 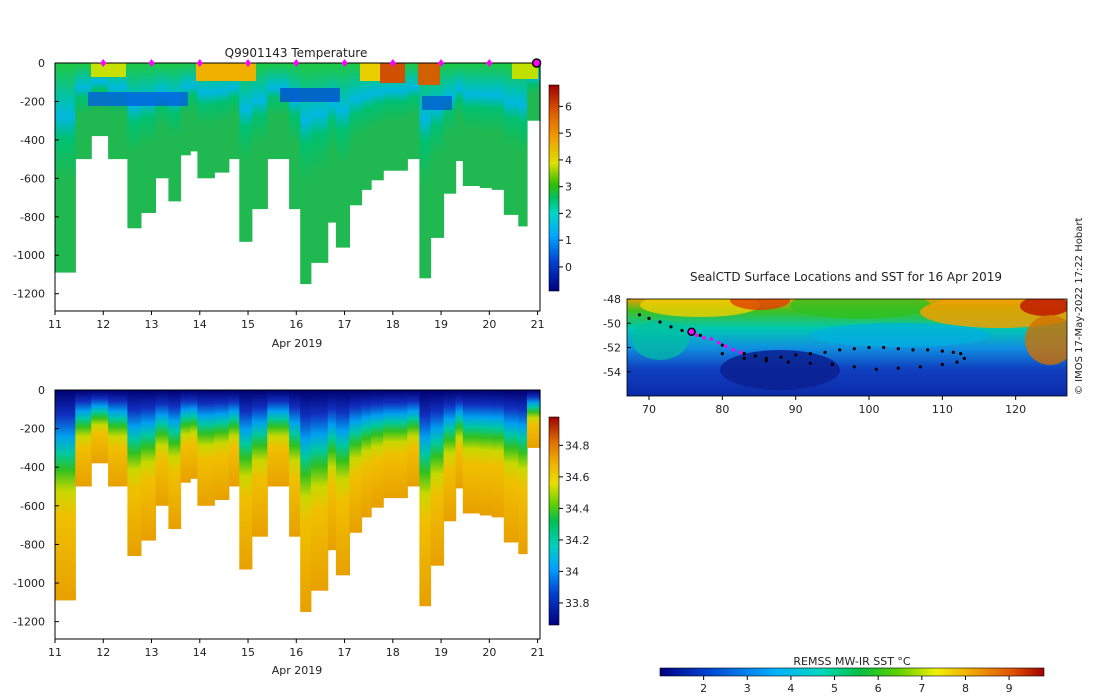 I want to click on temperature-title: Q9901143 Temperature, so click(x=296, y=53).